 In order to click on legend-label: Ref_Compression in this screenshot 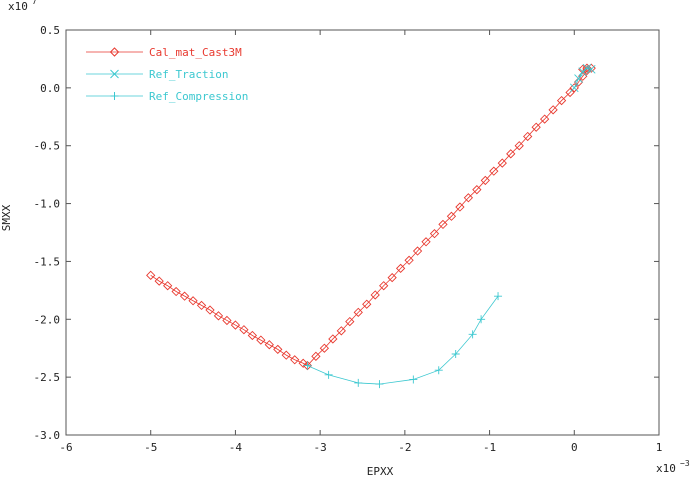, I will do `click(198, 96)`.